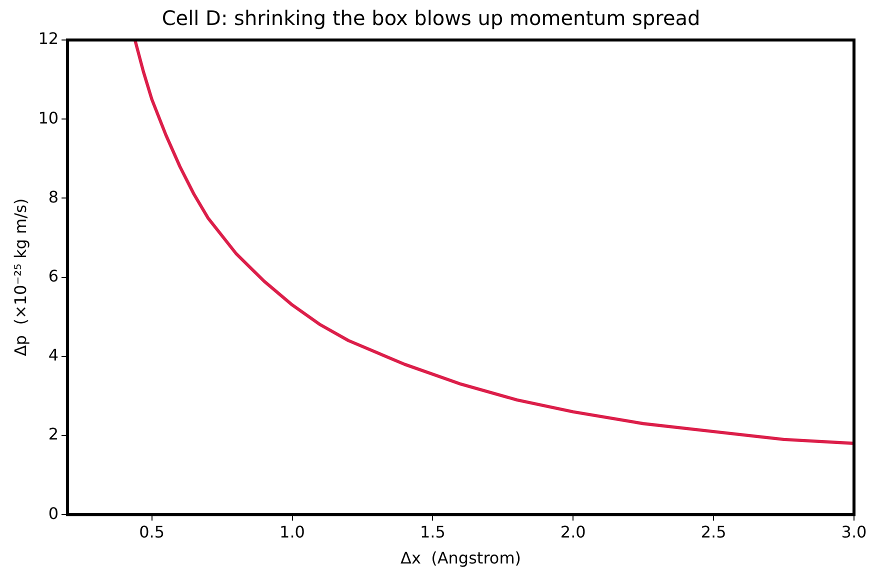 Image resolution: width=882 pixels, height=577 pixels. Describe the element at coordinates (53, 196) in the screenshot. I see `y-tick-label: 8` at that location.